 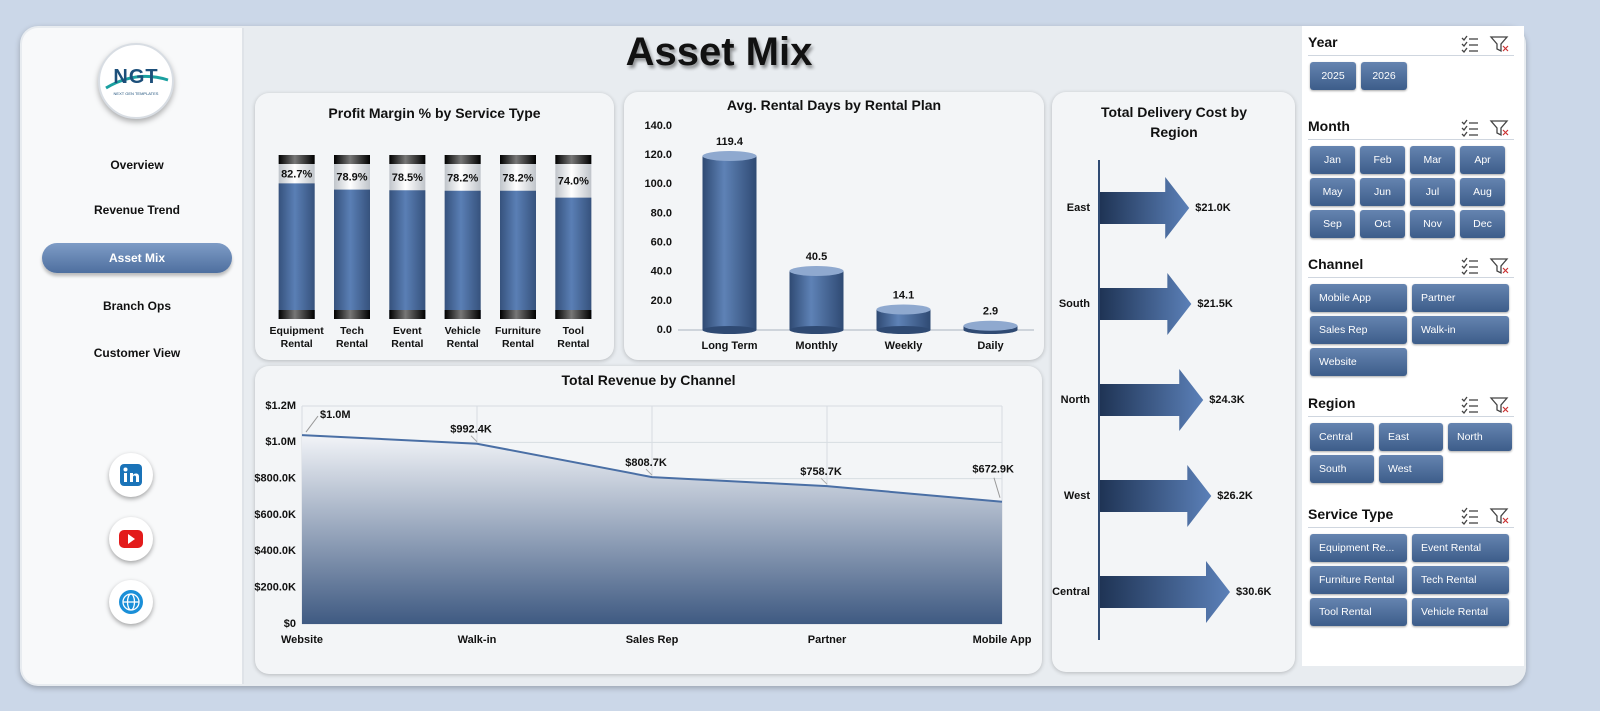 What do you see at coordinates (1074, 304) in the screenshot?
I see `y-tick-label: South` at bounding box center [1074, 304].